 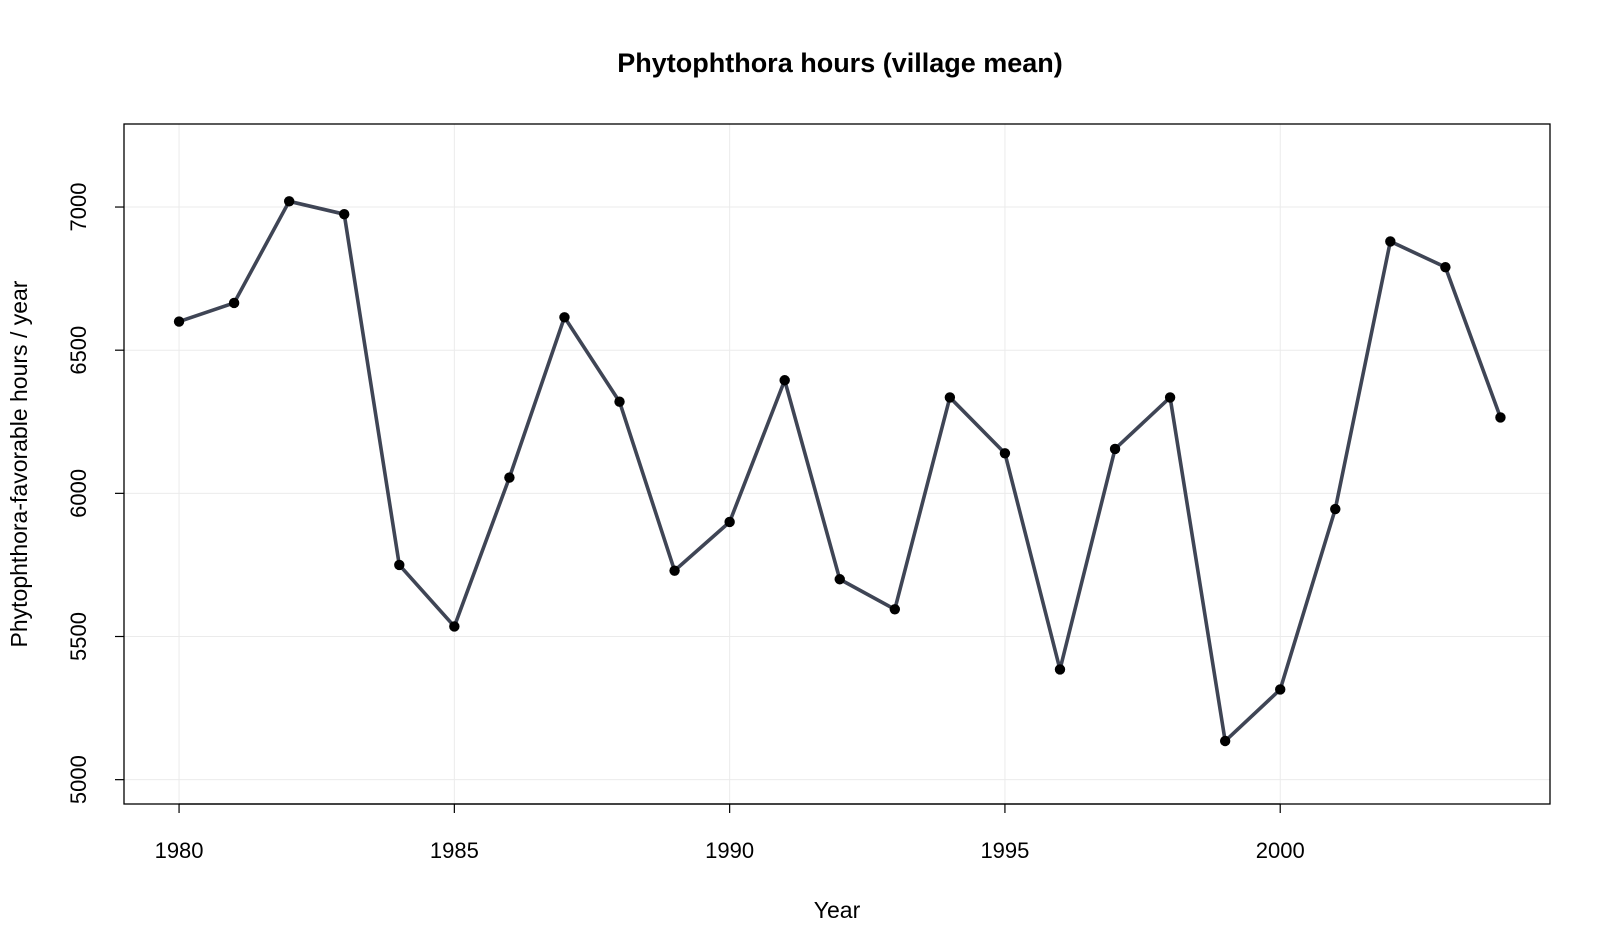 What do you see at coordinates (840, 63) in the screenshot?
I see `chart-title: Phytophthora hours (village mean)` at bounding box center [840, 63].